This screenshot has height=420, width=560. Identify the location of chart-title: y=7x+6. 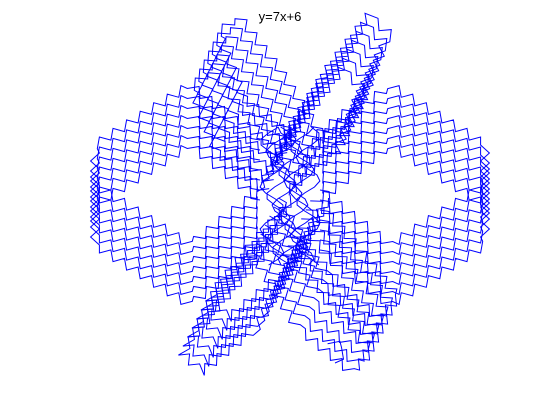
(280, 16).